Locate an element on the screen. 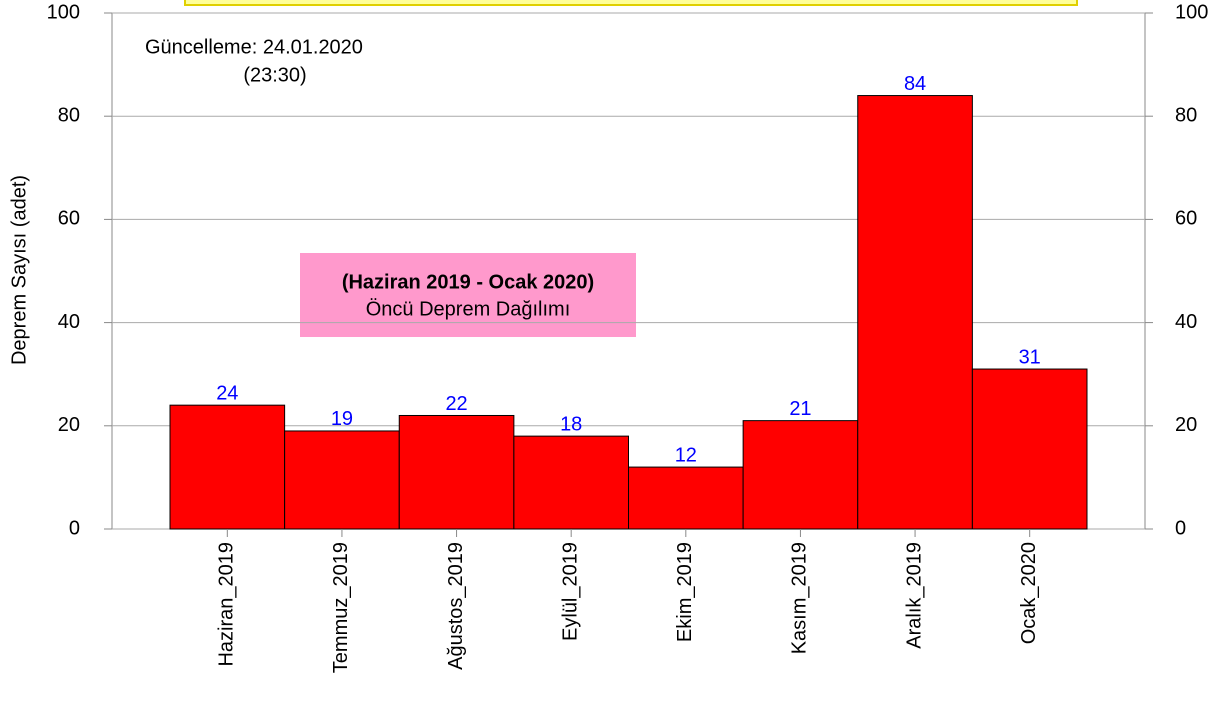 The image size is (1231, 720). annotation: Güncelleme: 24.01.2020 is located at coordinates (254, 47).